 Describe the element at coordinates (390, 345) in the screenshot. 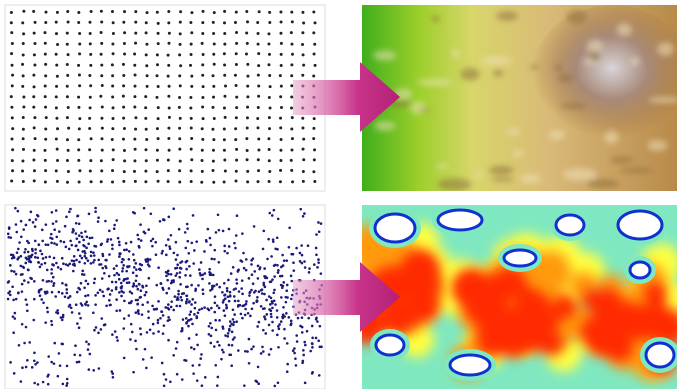

I see `heat-hole` at that location.